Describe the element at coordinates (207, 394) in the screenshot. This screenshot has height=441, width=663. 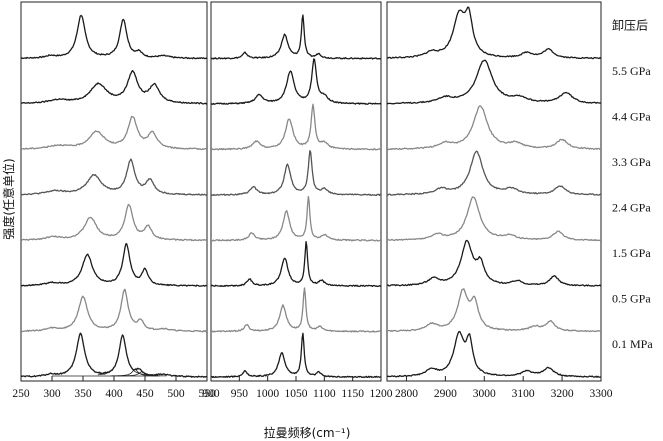
I see `x-tick-label: 550` at that location.